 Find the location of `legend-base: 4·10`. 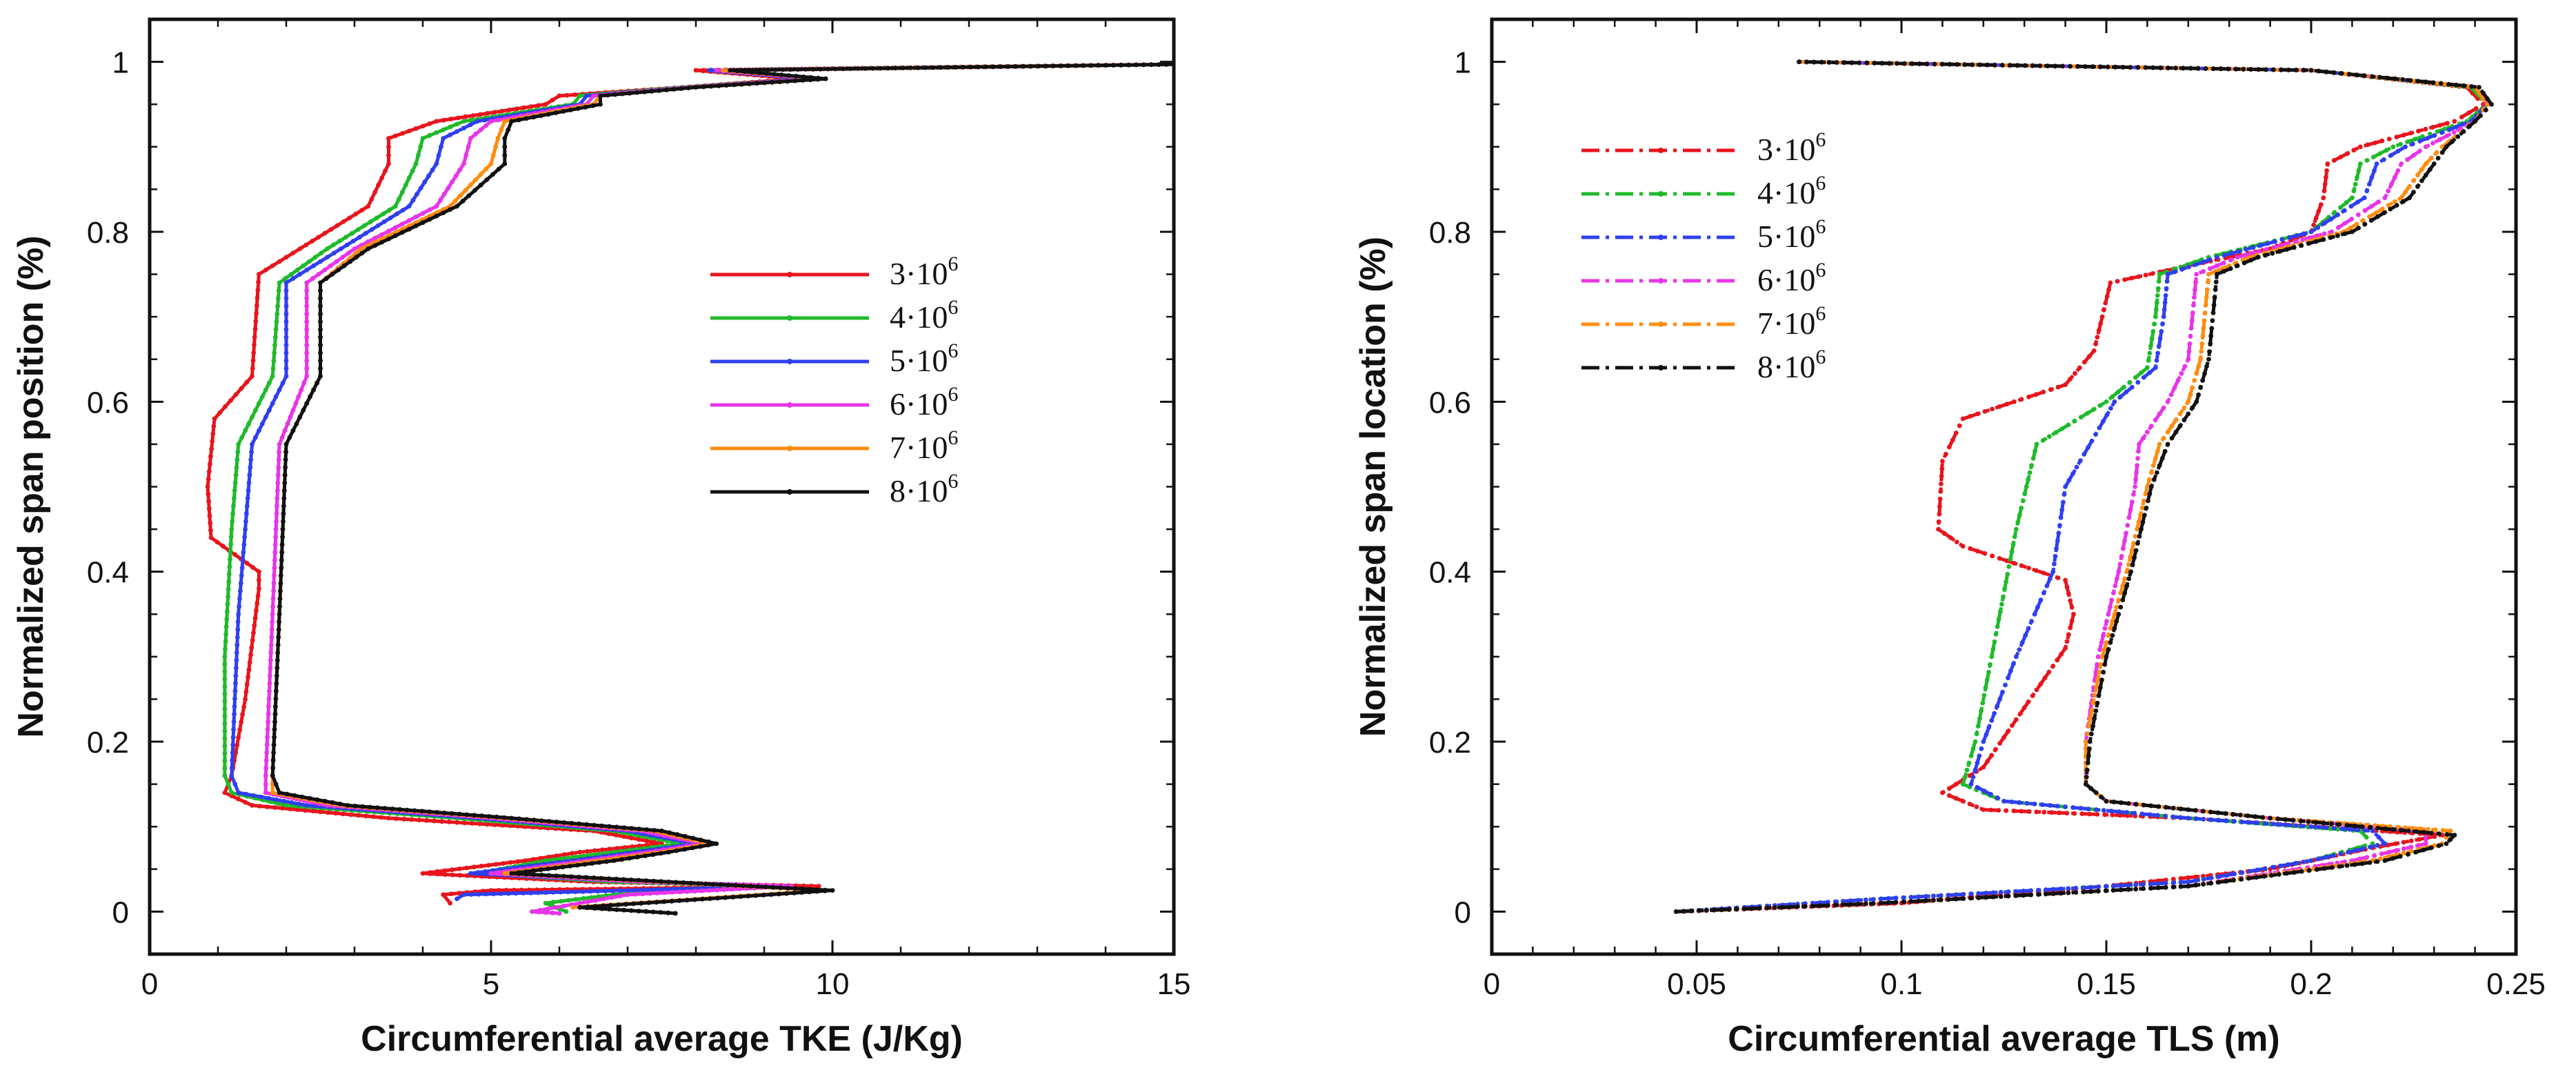

legend-base: 4·10 is located at coordinates (1786, 192).